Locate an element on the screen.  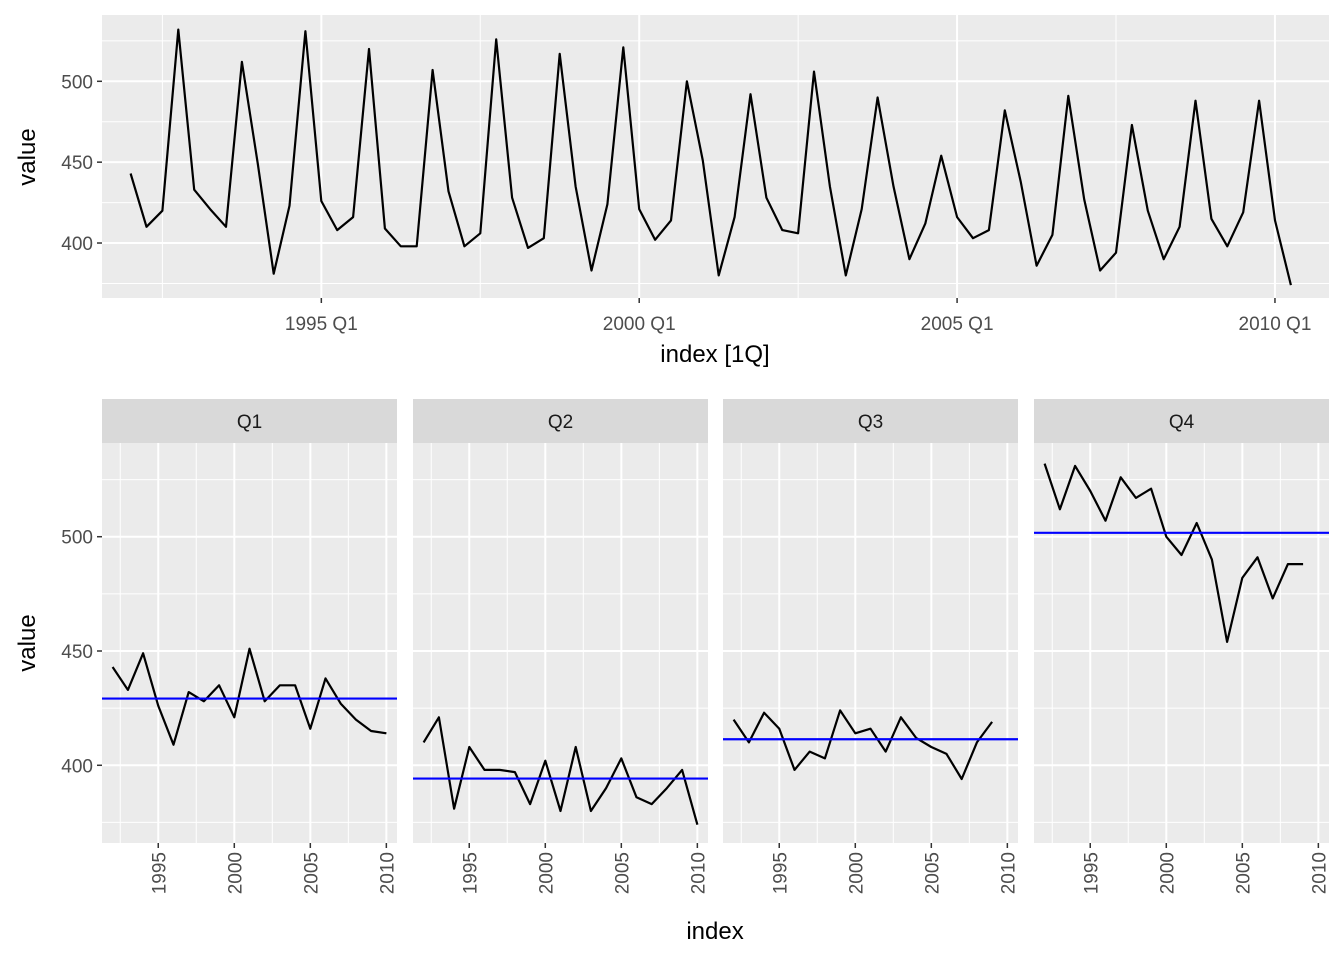
facet-q2: Q2 1995 2000 2005 2010 is located at coordinates (561, 646).